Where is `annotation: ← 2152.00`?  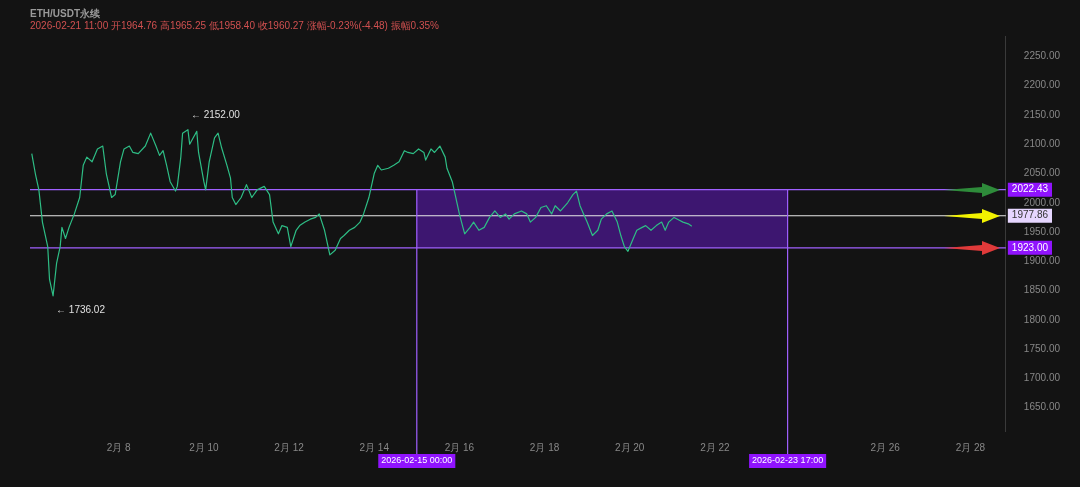 annotation: ← 2152.00 is located at coordinates (215, 115).